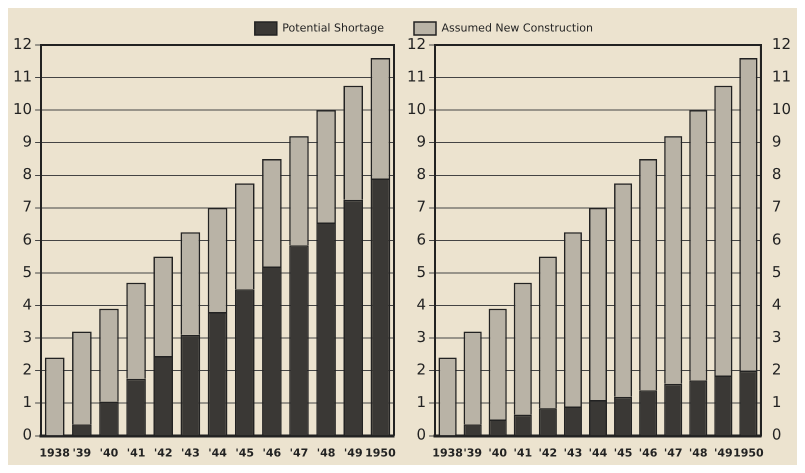 This screenshot has height=473, width=805. I want to click on y2-tick-label: 10, so click(782, 109).